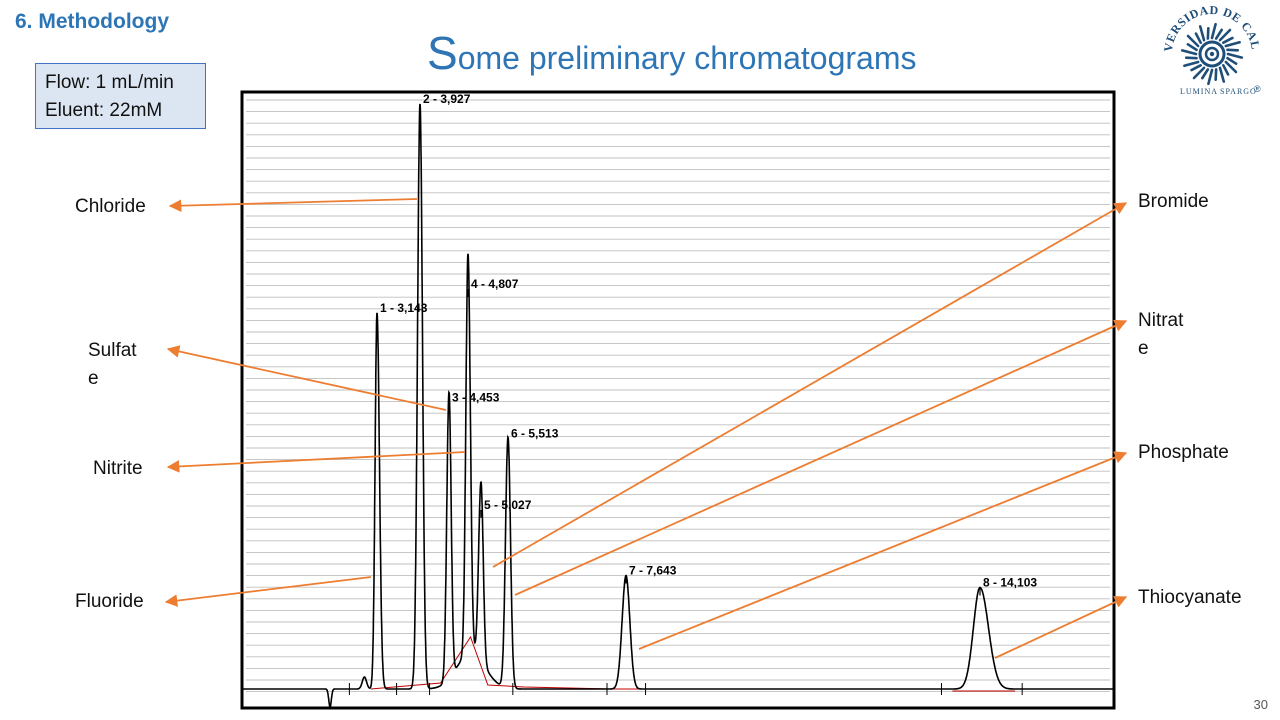 Image resolution: width=1280 pixels, height=720 pixels. Describe the element at coordinates (447, 99) in the screenshot. I see `peak-label-2: 2 - 3,927` at that location.